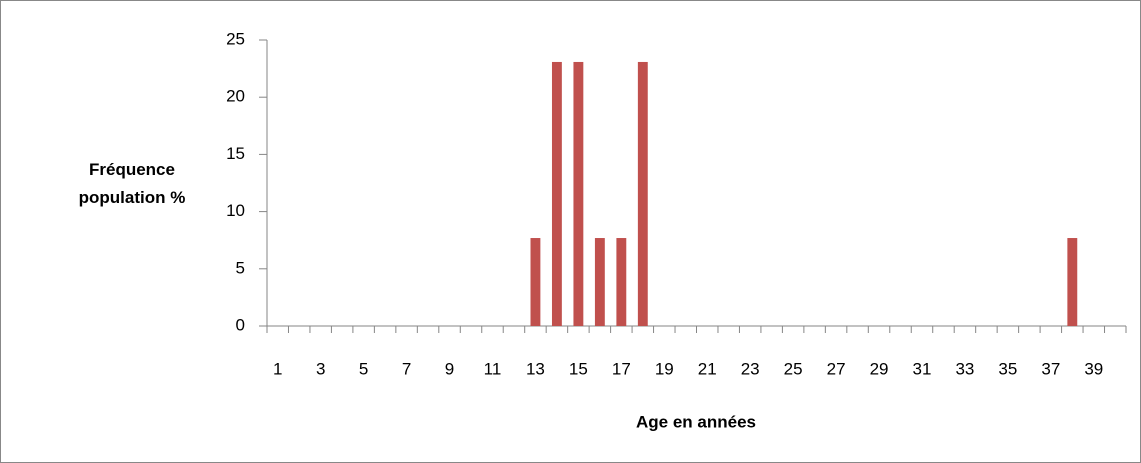 The height and width of the screenshot is (463, 1141). I want to click on x-tick-label: 1, so click(277, 368).